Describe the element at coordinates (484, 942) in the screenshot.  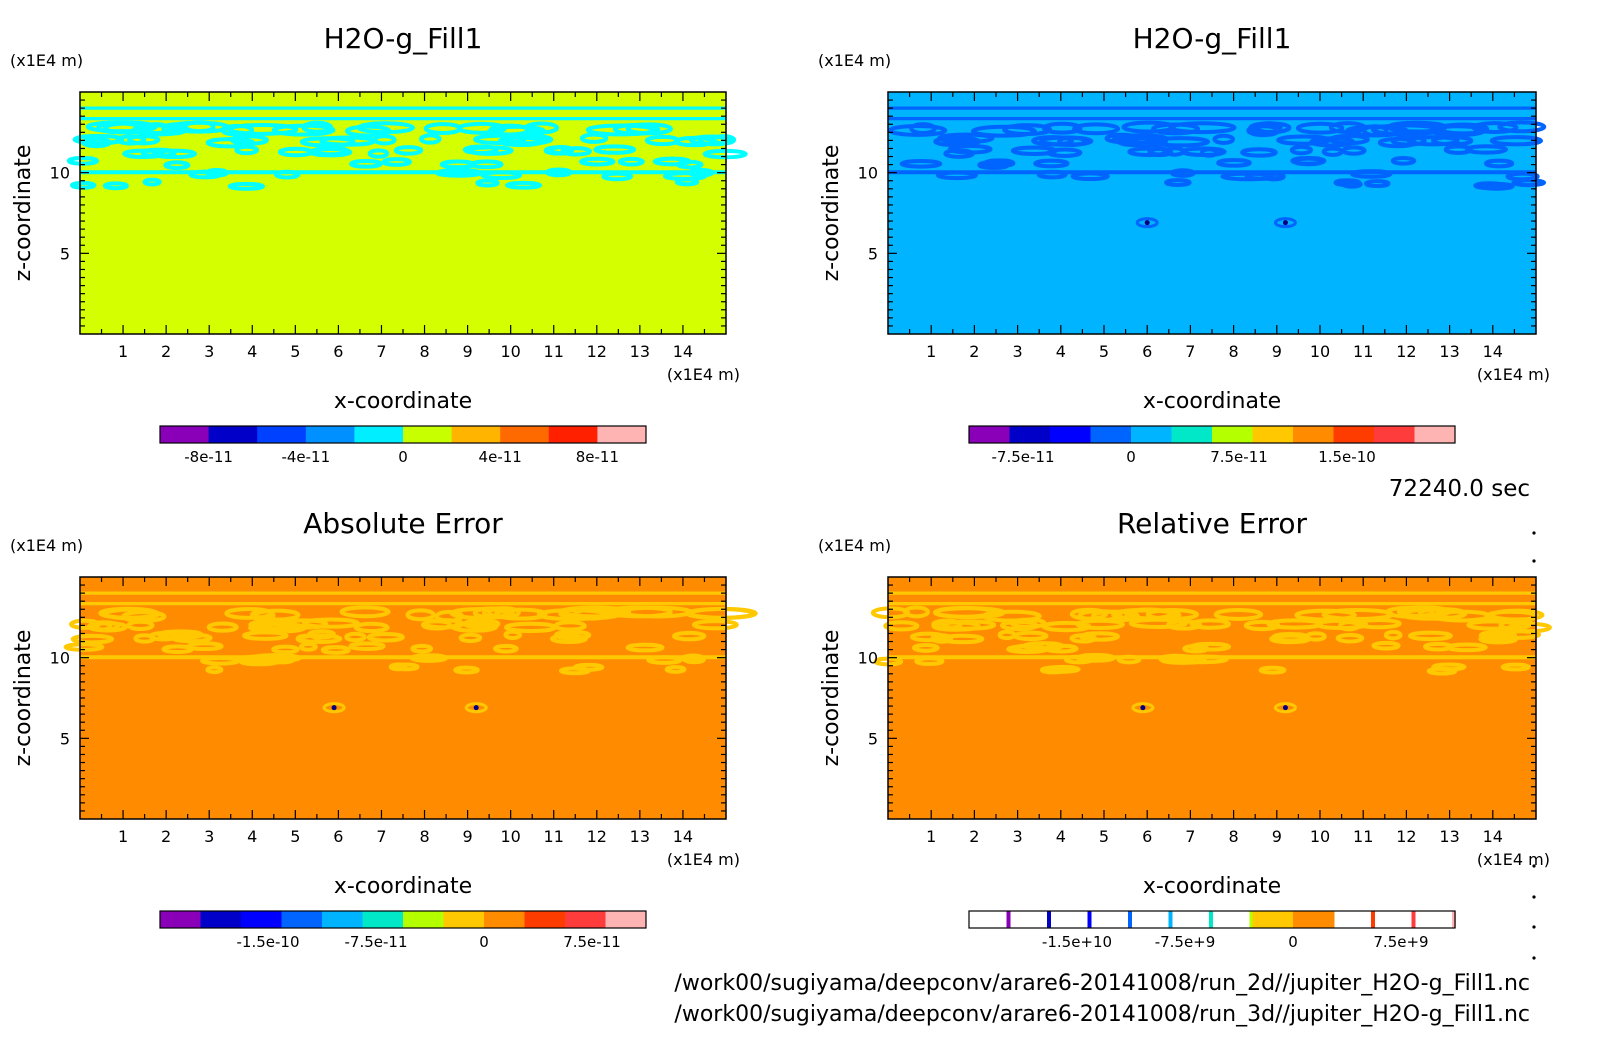
I see `colorbar-tick-label: 0` at that location.